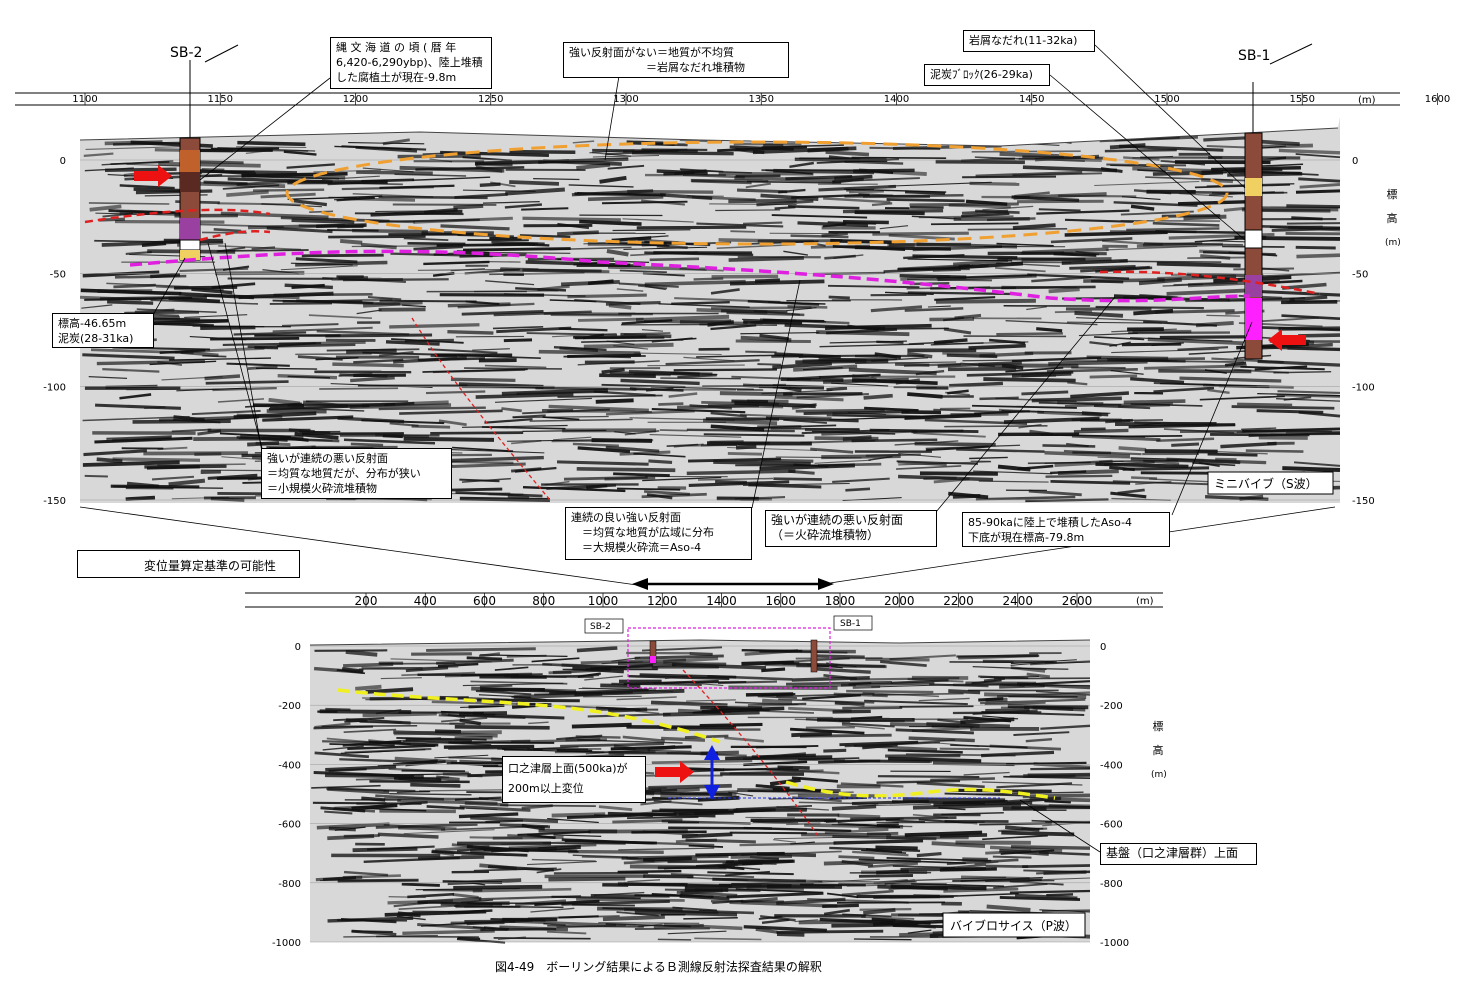  Describe the element at coordinates (190, 160) in the screenshot. I see `upper-borehole-sb2-column` at that location.